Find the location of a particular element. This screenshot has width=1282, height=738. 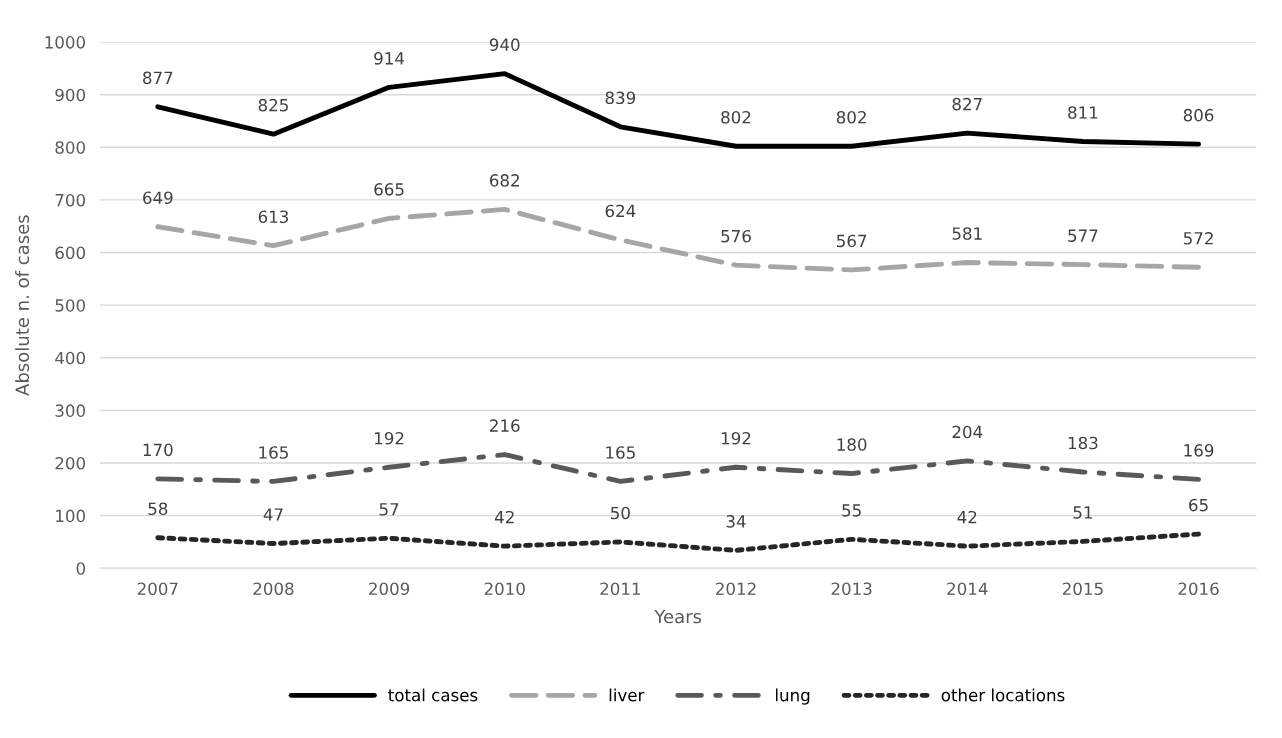

data-label: 577 is located at coordinates (1083, 235).